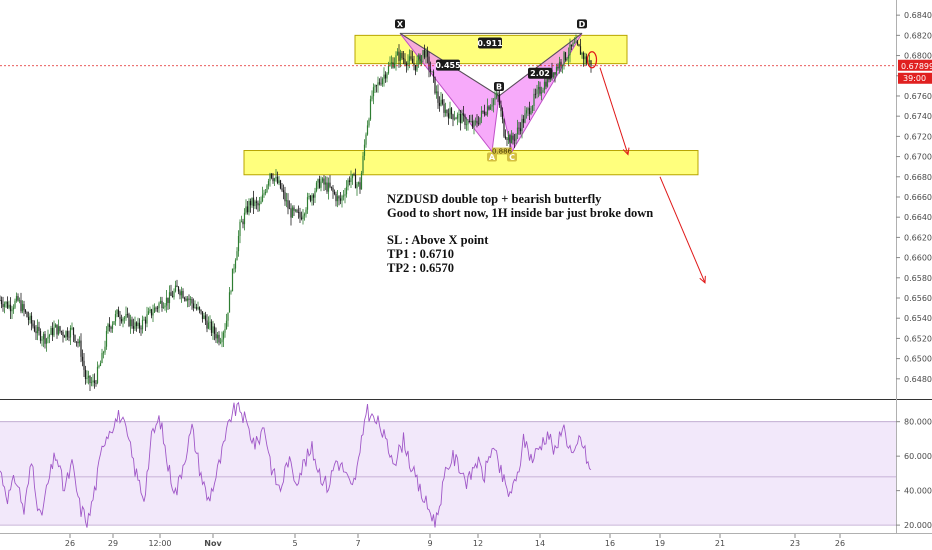 Image resolution: width=932 pixels, height=550 pixels. I want to click on annotation-line-5: TP2 : 0.6570, so click(420, 268).